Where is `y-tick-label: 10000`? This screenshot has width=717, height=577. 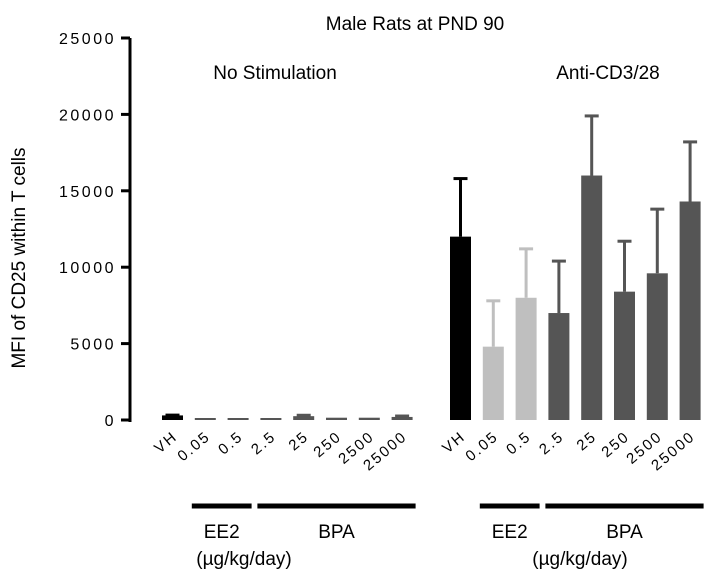
y-tick-label: 10000 is located at coordinates (87, 268).